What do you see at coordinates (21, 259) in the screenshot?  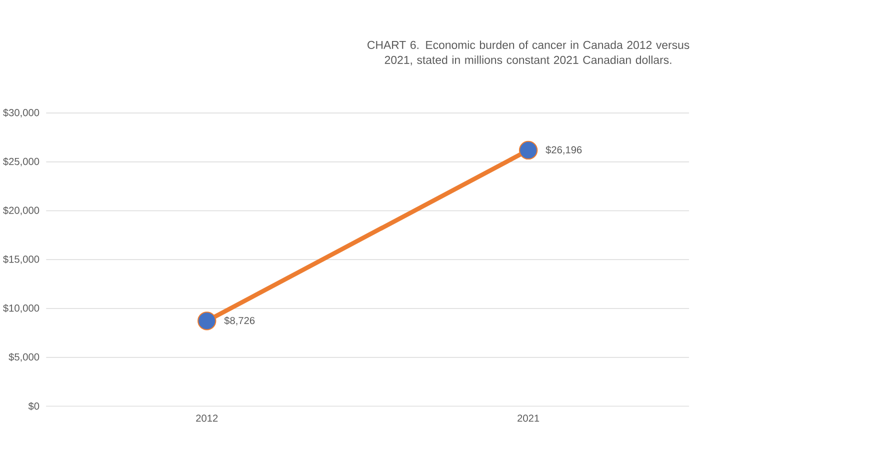 I see `y-tick-label: $15,000` at bounding box center [21, 259].